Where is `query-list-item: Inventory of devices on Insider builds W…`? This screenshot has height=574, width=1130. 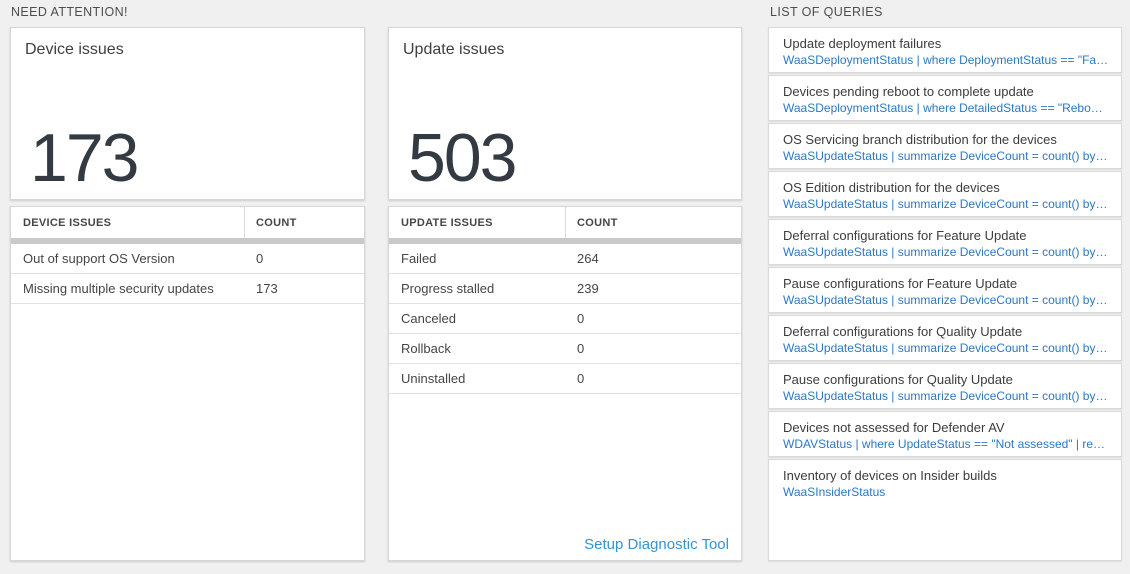 query-list-item: Inventory of devices on Insider builds W… is located at coordinates (945, 510).